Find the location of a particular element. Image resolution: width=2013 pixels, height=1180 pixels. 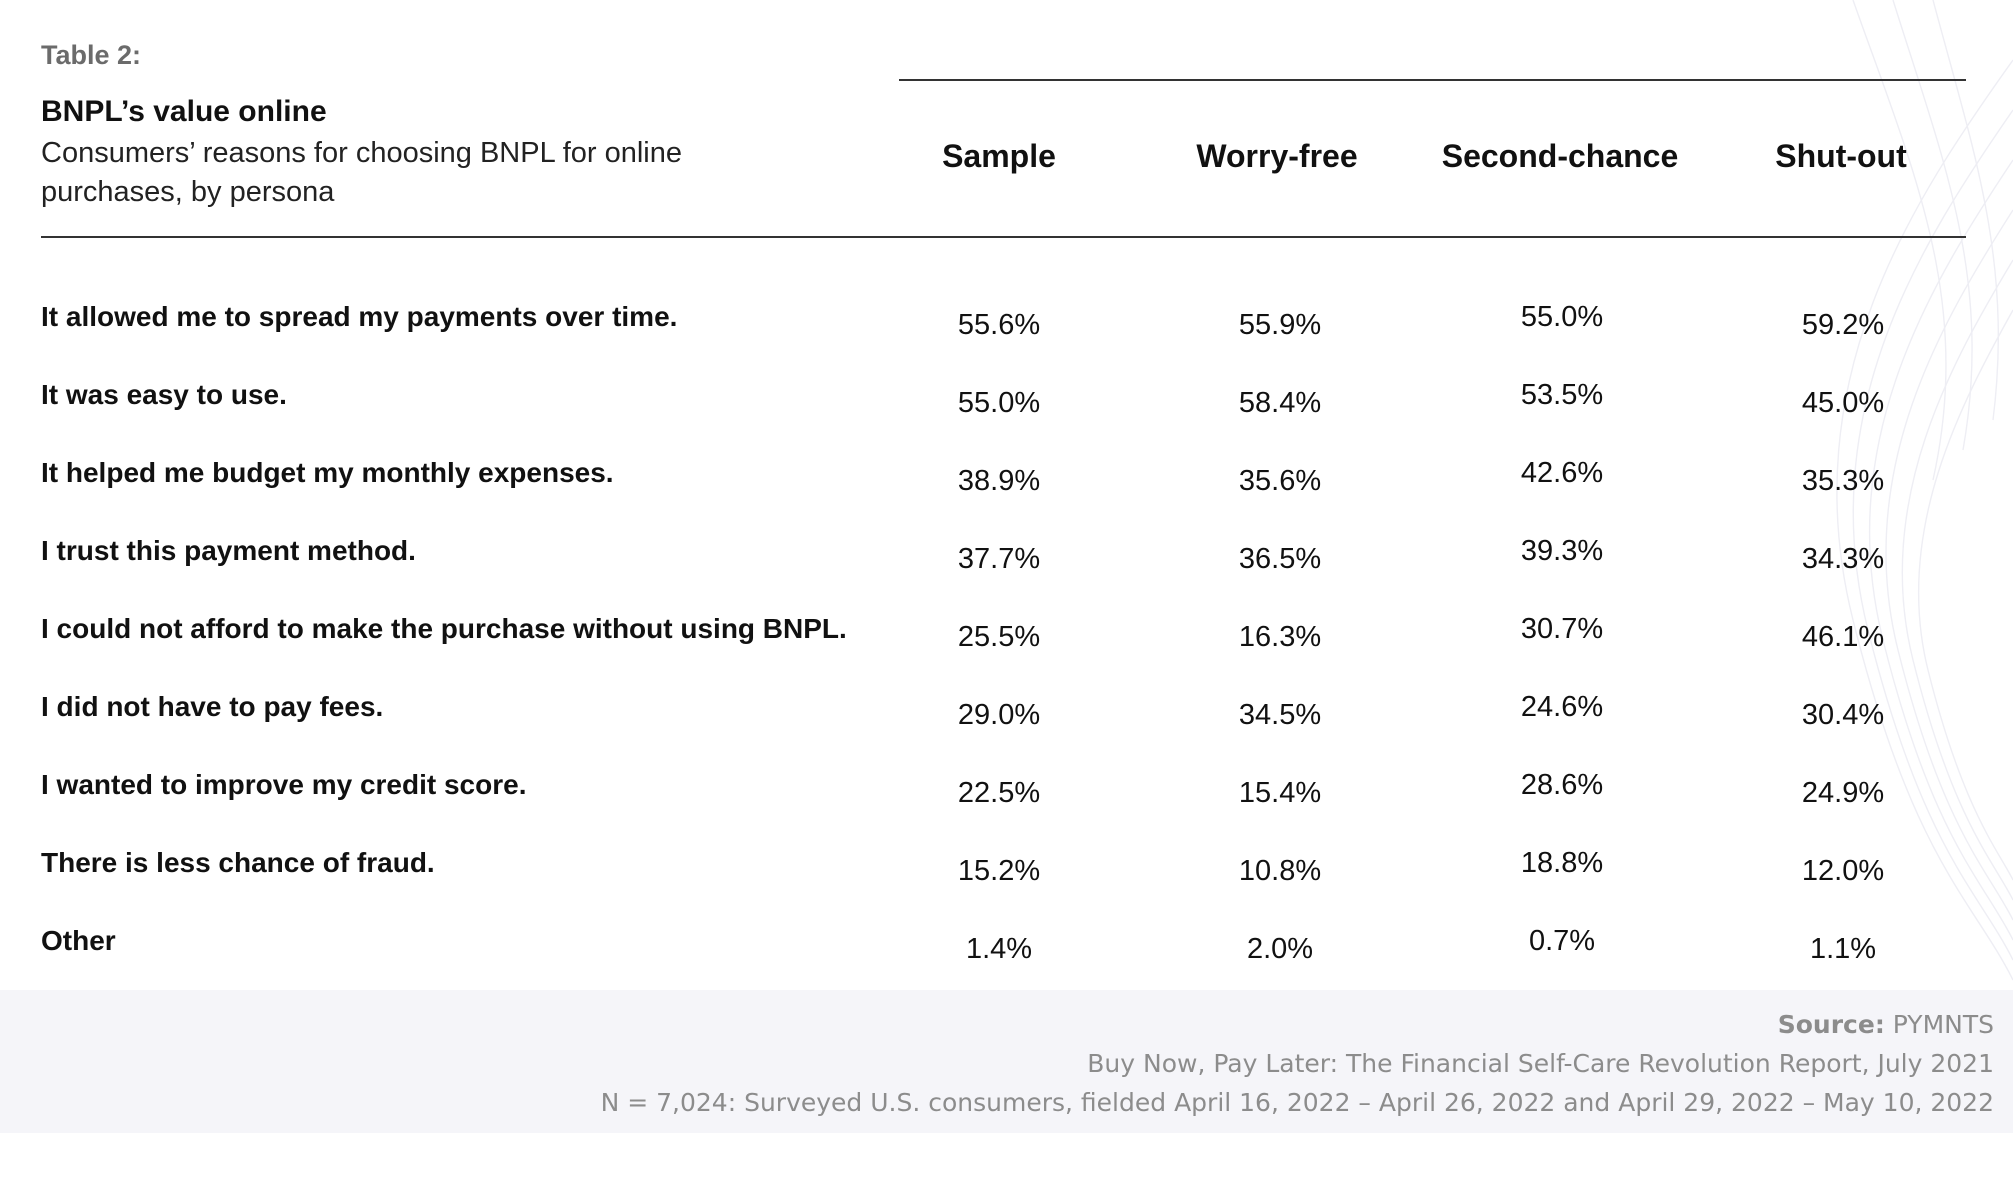

cell-sample: 29.0% is located at coordinates (999, 715).